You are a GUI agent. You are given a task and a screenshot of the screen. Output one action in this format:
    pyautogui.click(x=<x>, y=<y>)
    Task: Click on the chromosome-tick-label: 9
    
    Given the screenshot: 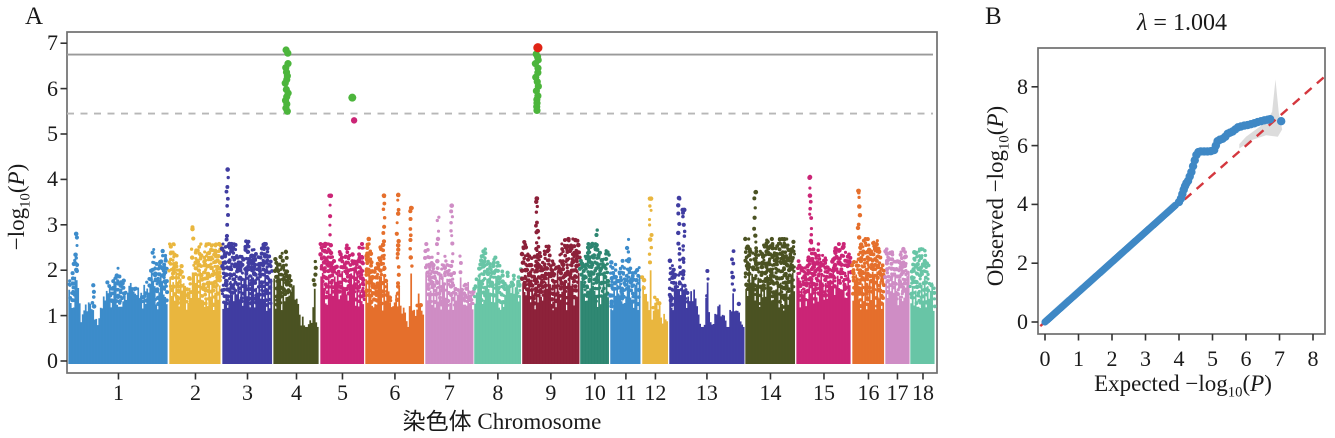 What is the action you would take?
    pyautogui.click(x=551, y=392)
    